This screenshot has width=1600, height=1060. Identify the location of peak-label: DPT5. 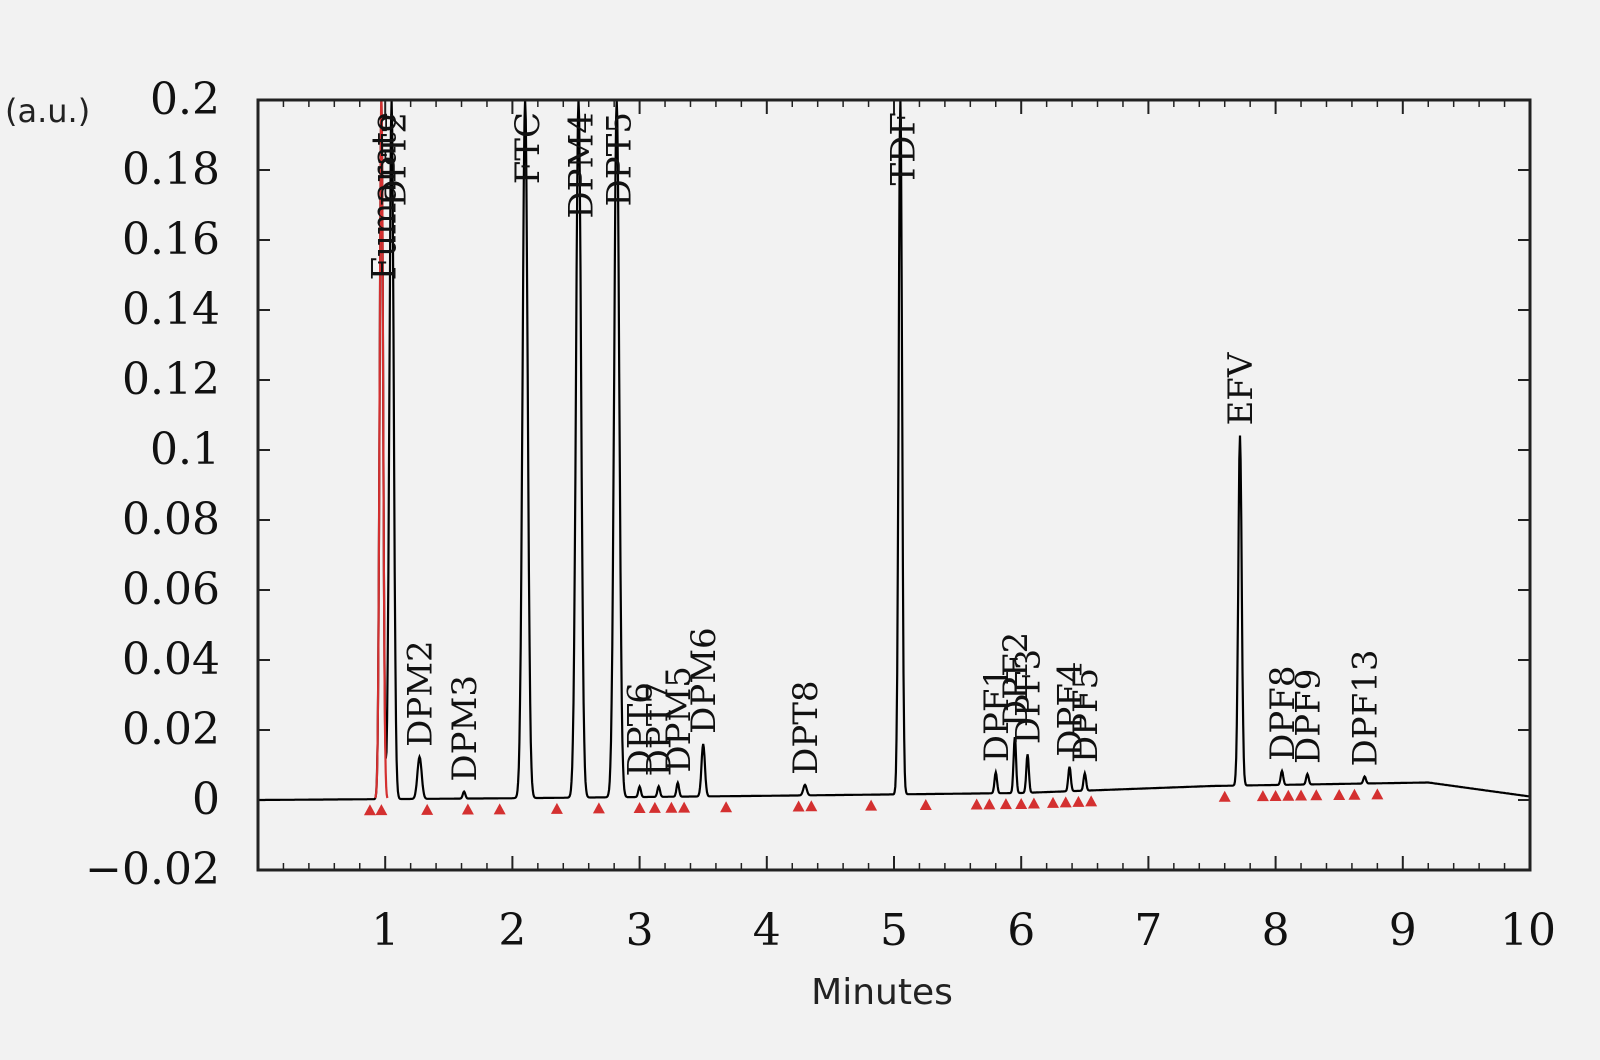
(620, 159).